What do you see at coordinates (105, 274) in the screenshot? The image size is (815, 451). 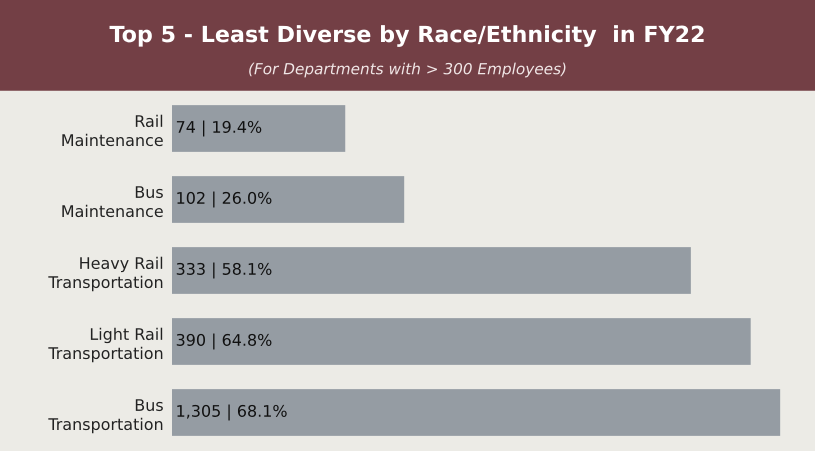 I see `y-tick-label: Heavy Rail Transportation` at bounding box center [105, 274].